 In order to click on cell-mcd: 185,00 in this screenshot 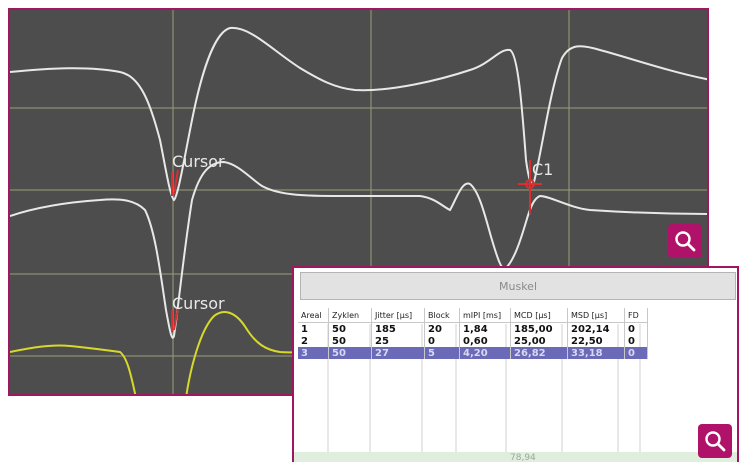, I will do `click(539, 328)`.